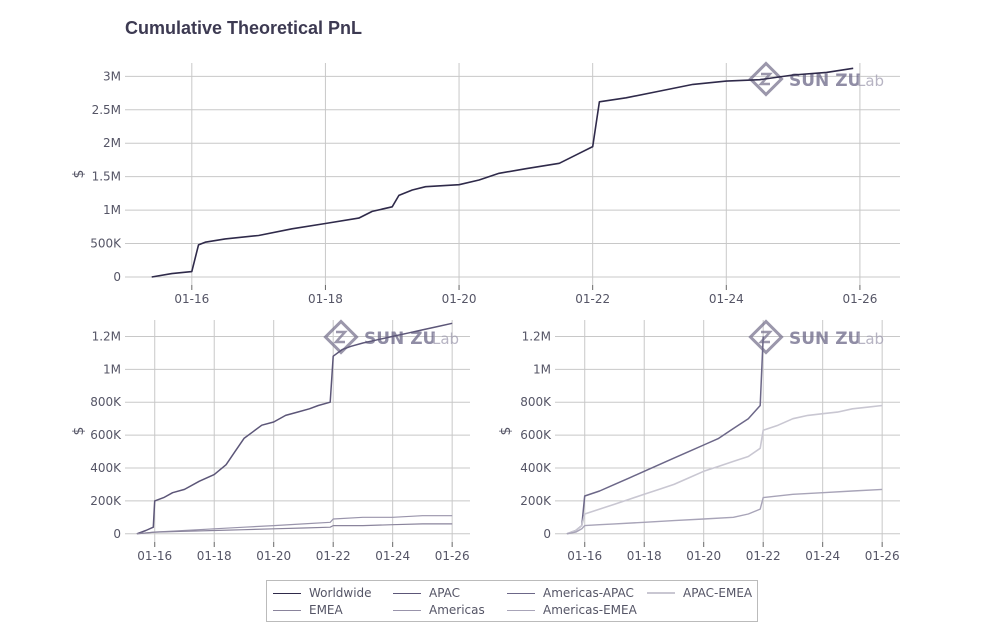  I want to click on legend-item-americas-apac: Americas-APAC, so click(570, 593).